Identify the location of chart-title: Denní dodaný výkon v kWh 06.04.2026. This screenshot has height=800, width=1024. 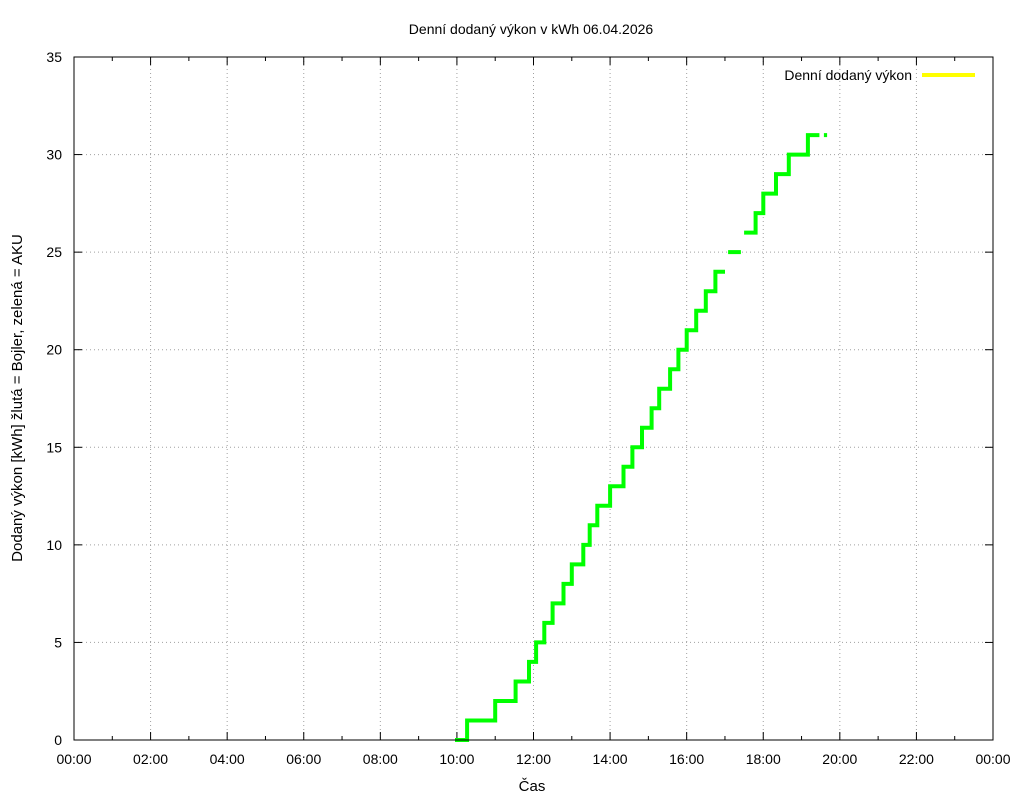
(531, 29).